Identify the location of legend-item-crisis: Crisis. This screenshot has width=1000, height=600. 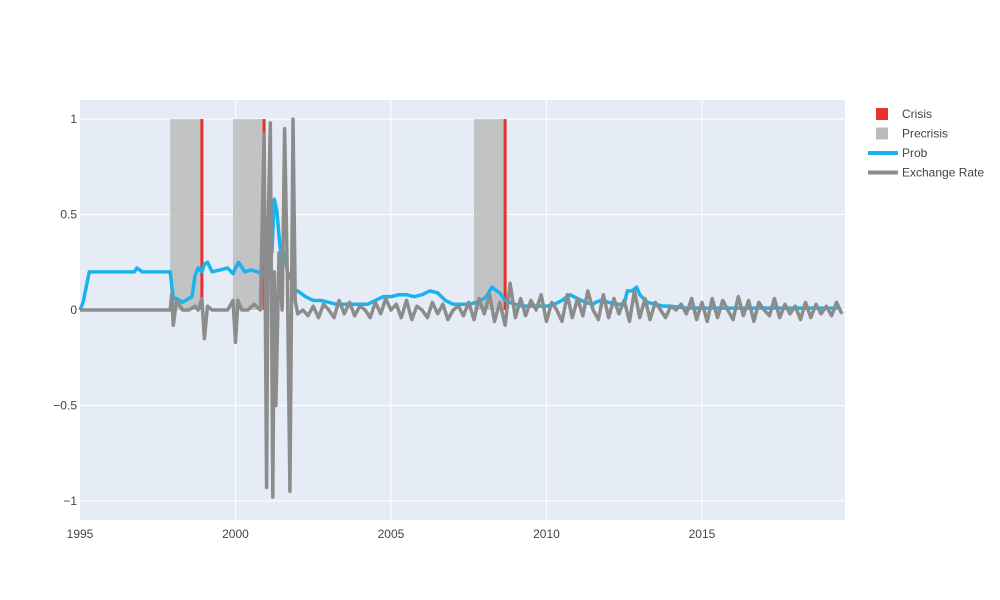
(904, 114).